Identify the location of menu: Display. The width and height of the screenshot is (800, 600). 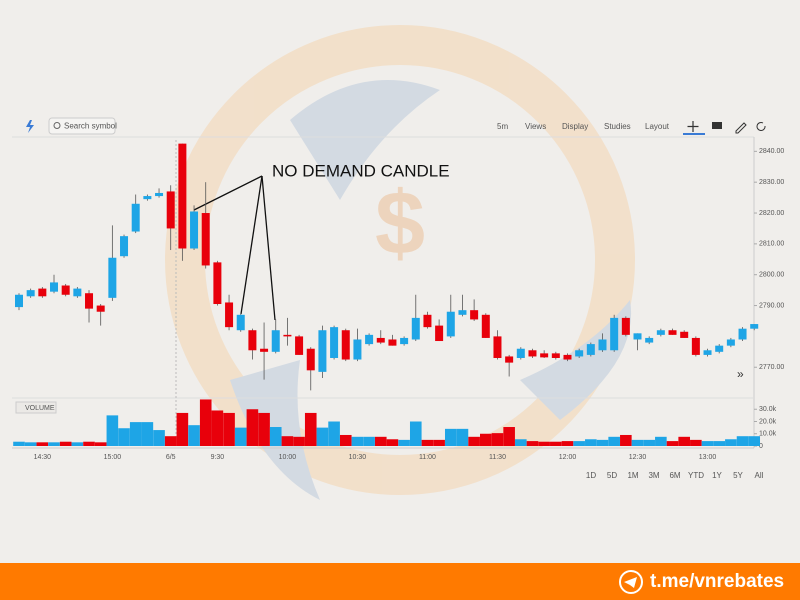
(575, 126).